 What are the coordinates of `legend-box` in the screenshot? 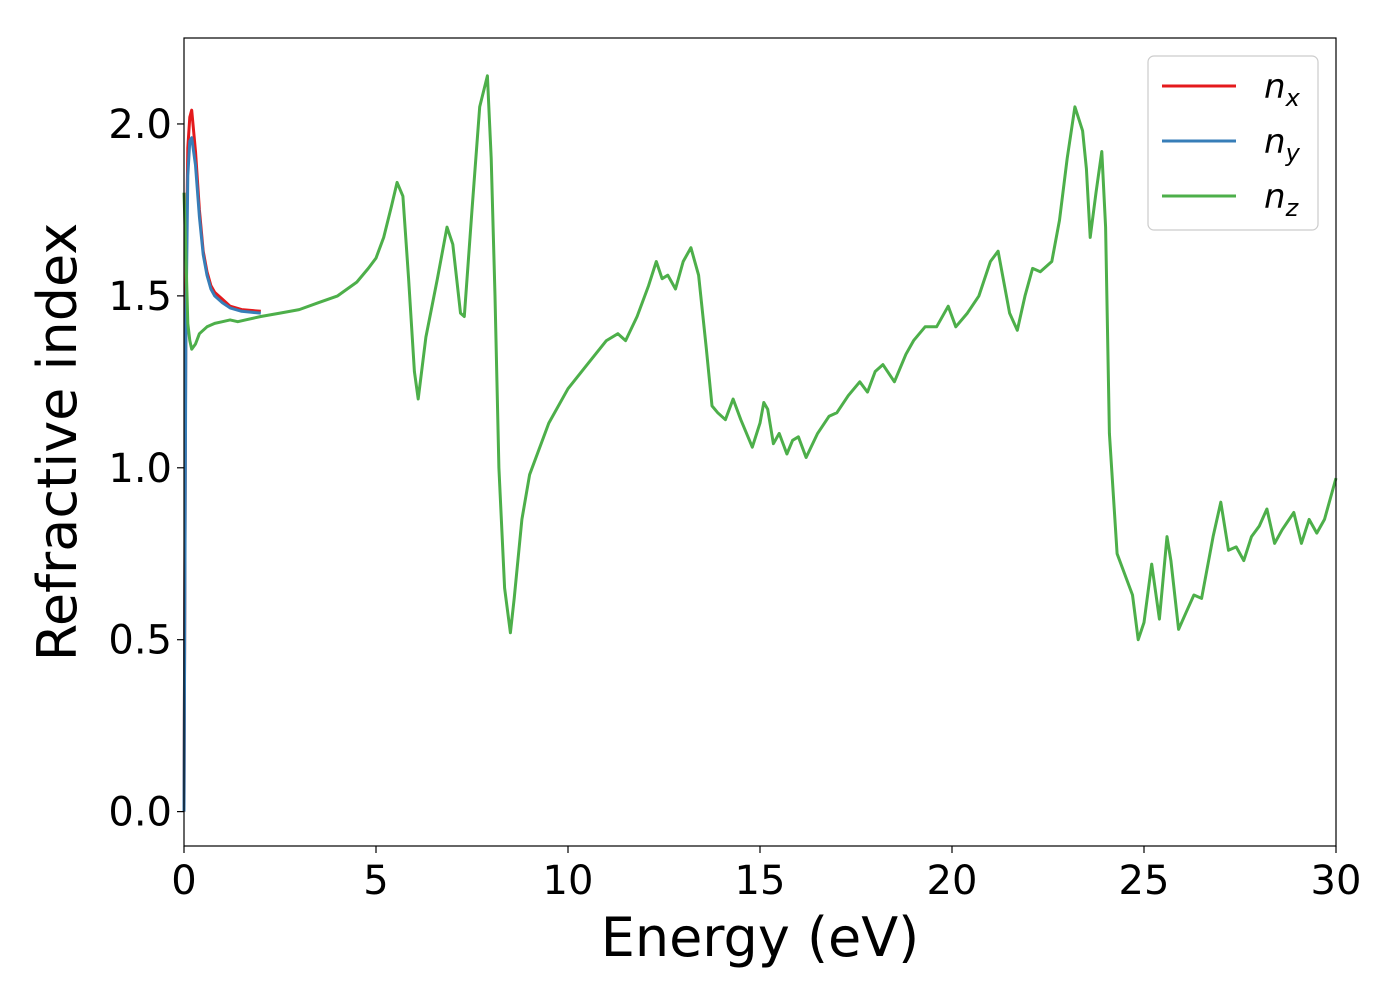 It's located at (1233, 143).